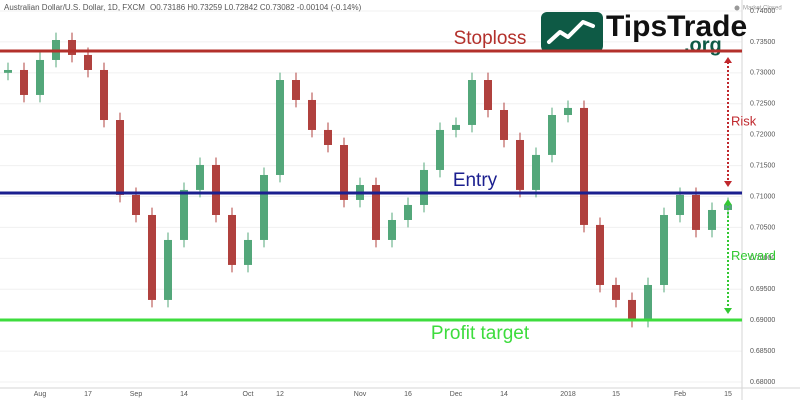 Image resolution: width=800 pixels, height=400 pixels. Describe the element at coordinates (762, 73) in the screenshot. I see `y-tick-label: 0.73000` at that location.